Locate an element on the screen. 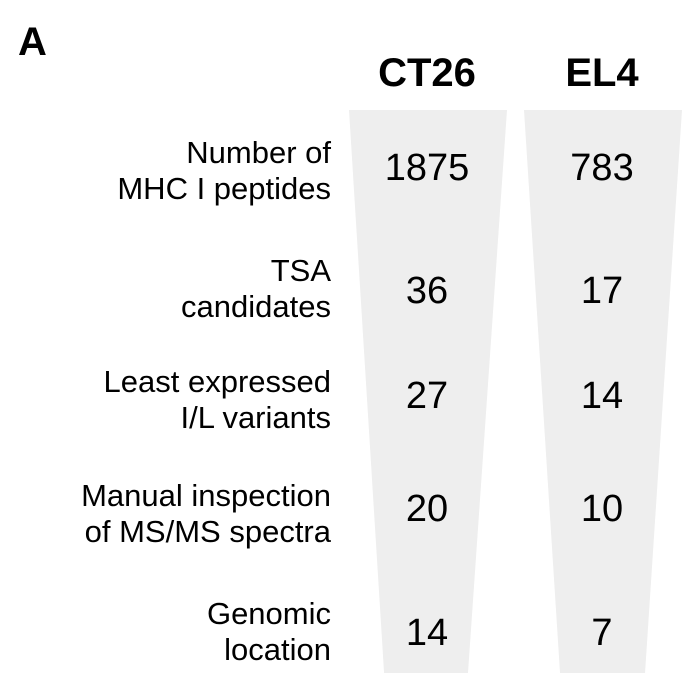  row-label-line: TSA is located at coordinates (300, 270).